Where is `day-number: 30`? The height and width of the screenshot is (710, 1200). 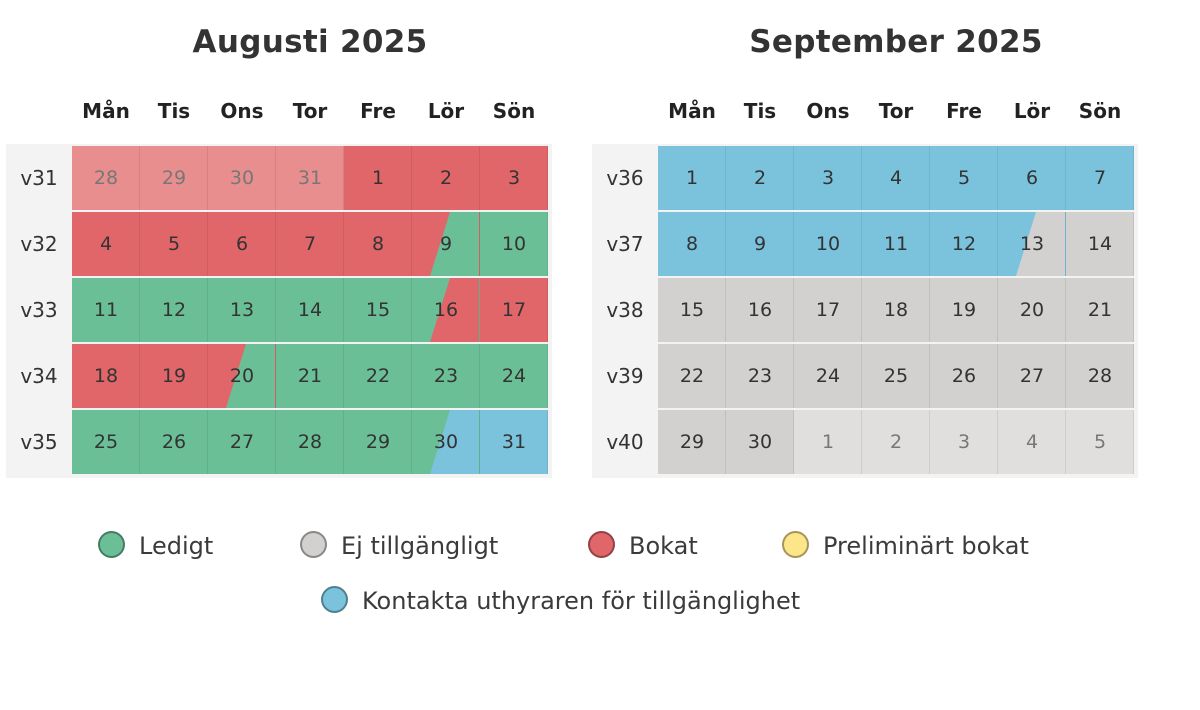 day-number: 30 is located at coordinates (242, 178).